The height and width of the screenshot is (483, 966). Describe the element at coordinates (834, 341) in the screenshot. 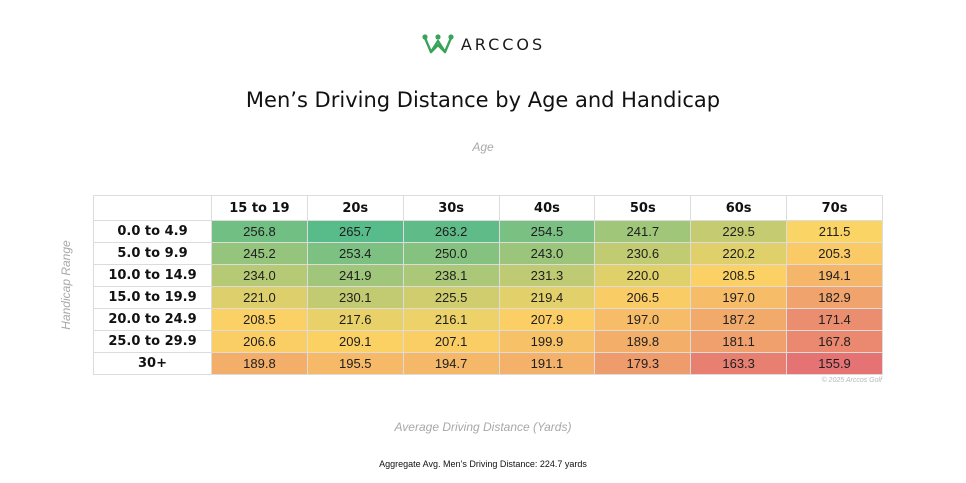

I see `heatmap-cell: 167.8` at that location.